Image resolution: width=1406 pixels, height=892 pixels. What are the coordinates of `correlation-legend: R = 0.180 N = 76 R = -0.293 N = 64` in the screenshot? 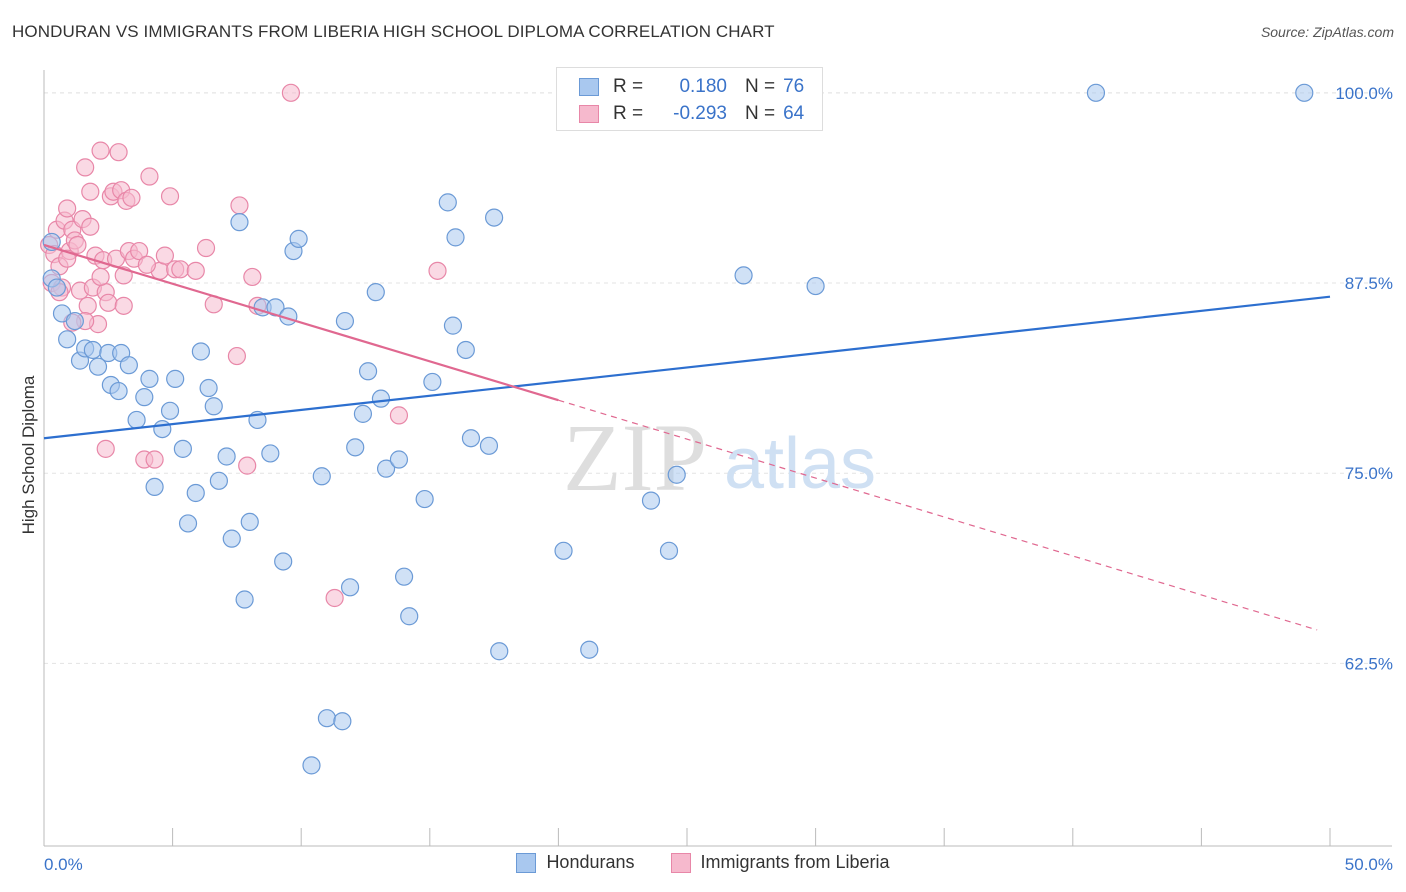 It's located at (689, 99).